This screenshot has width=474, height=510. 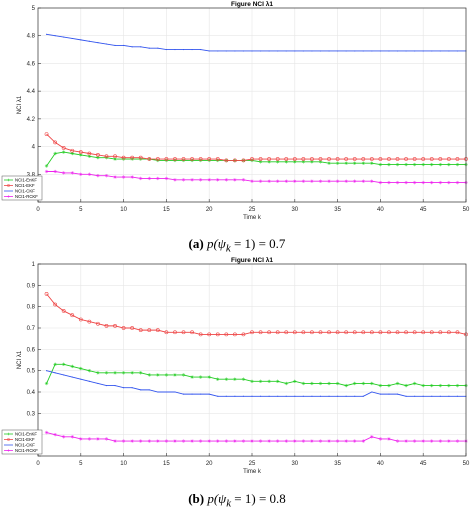 I want to click on caption-b-expr-rhs: = 1) = 0.8, so click(x=258, y=498).